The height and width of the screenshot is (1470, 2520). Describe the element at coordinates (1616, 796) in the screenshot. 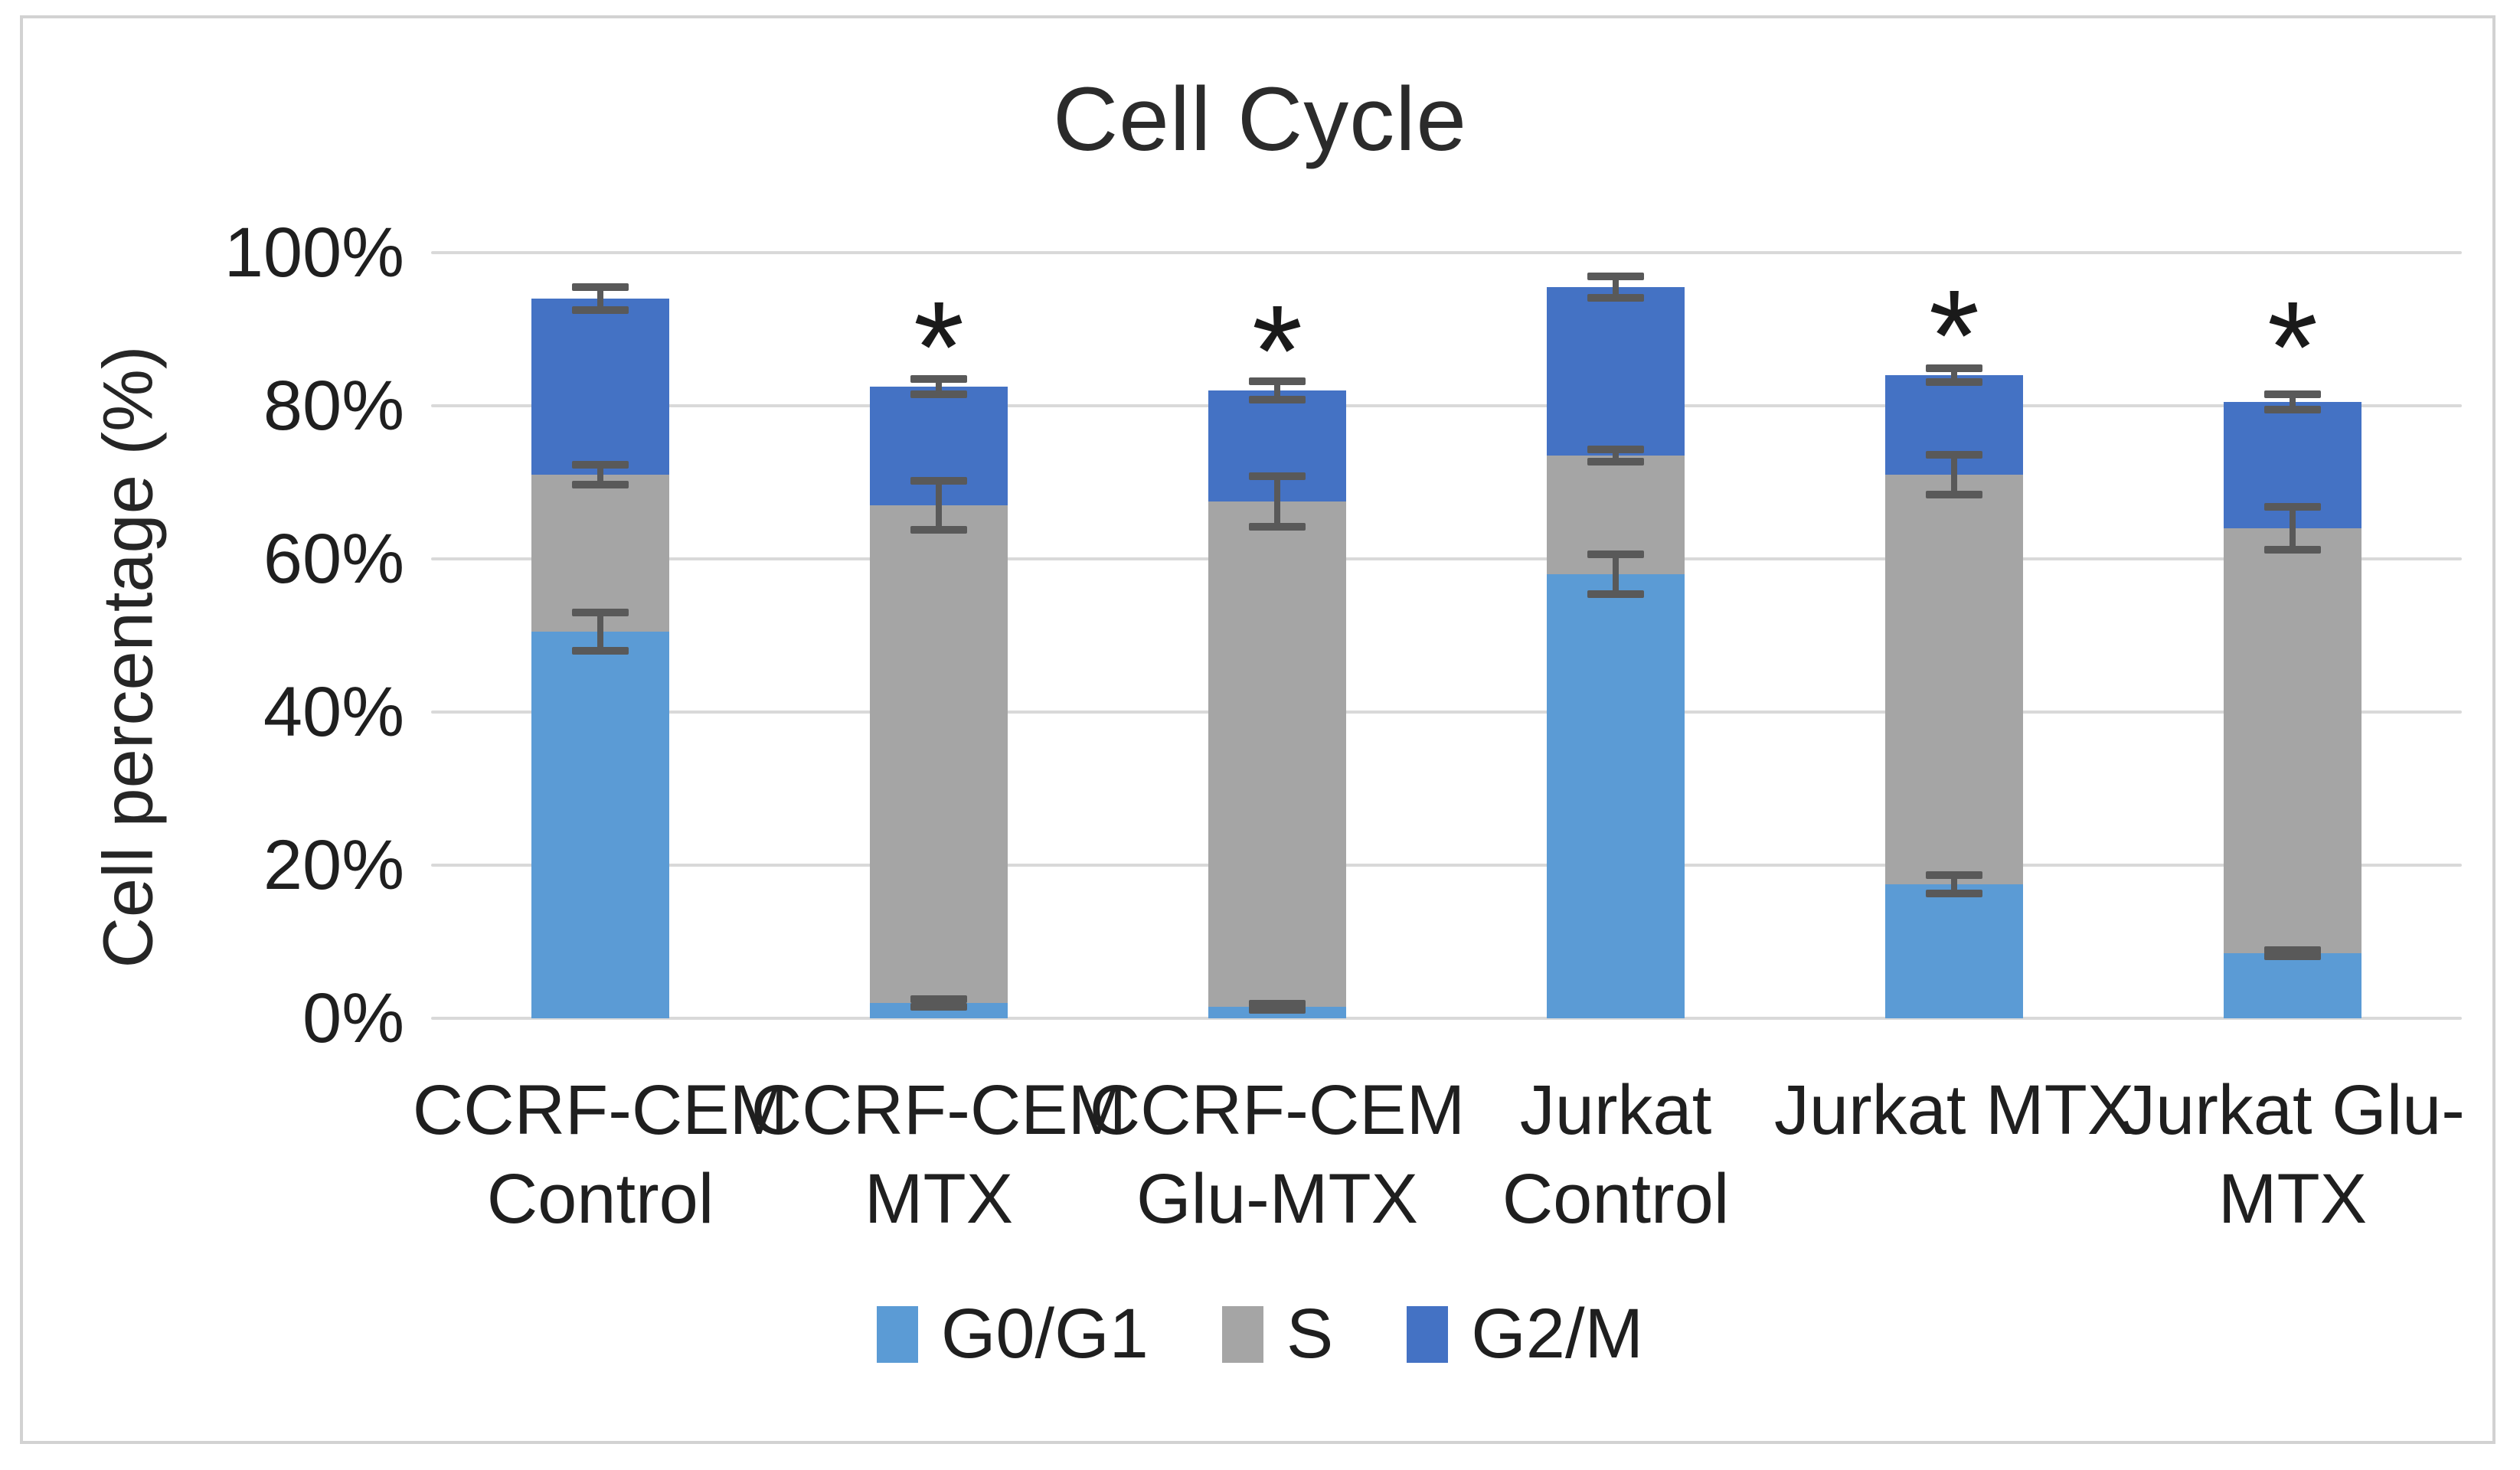

I see `bar-4-segment-G0G1` at that location.